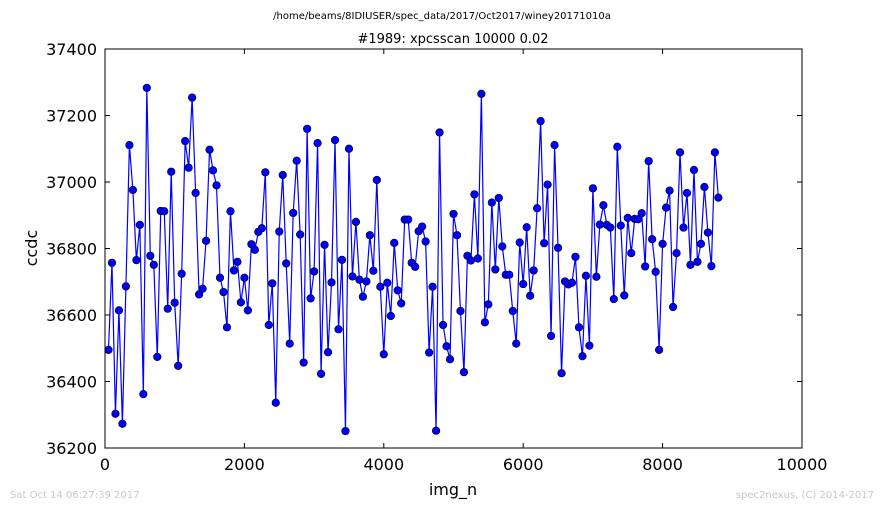  Describe the element at coordinates (105, 464) in the screenshot. I see `x-tick-label: 0` at that location.